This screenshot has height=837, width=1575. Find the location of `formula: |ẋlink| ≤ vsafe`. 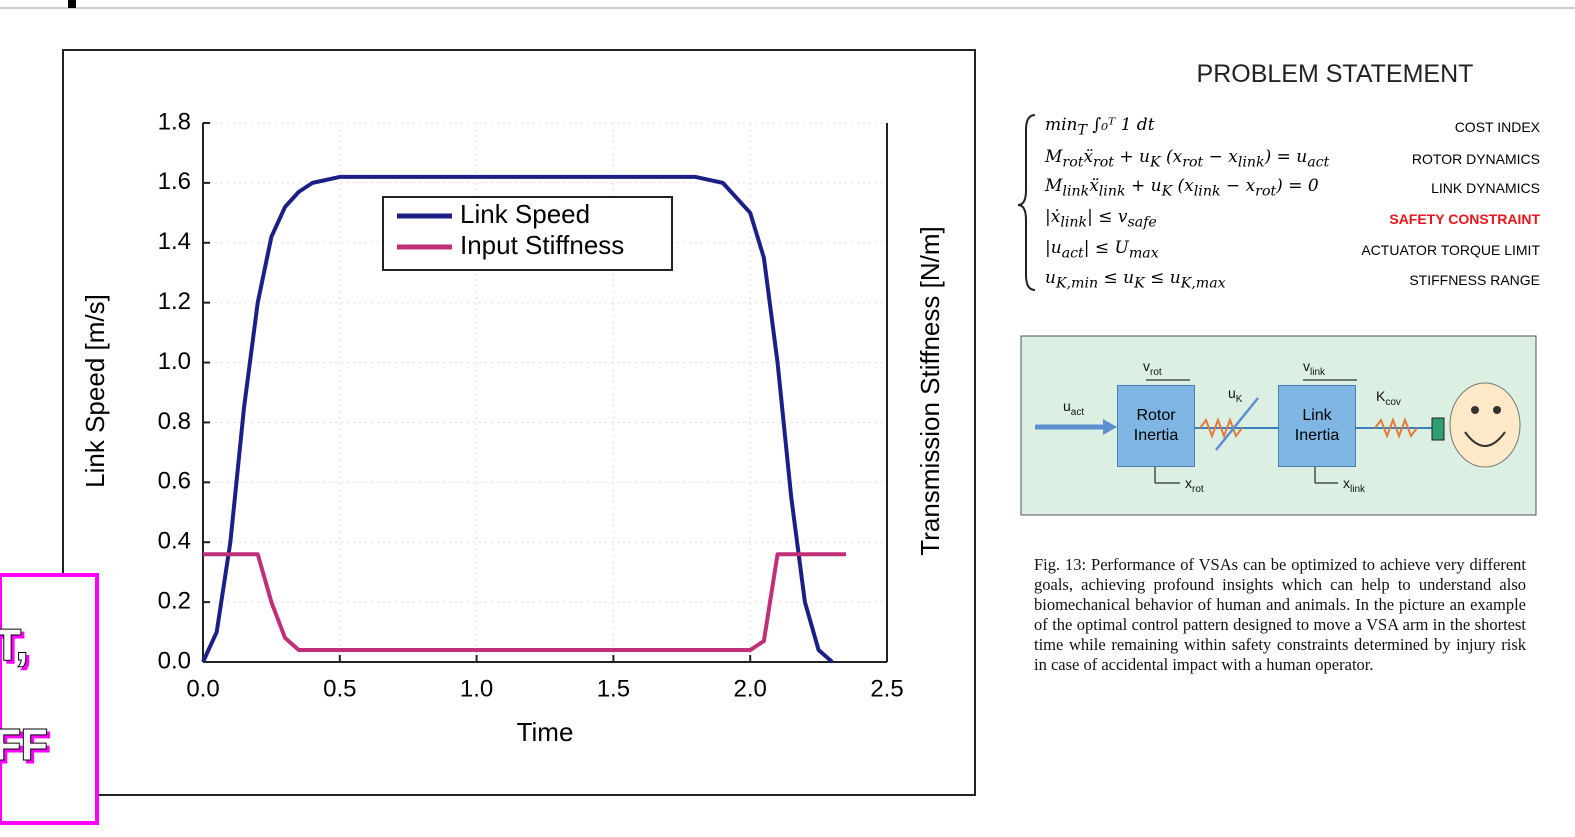

formula: |ẋlink| ≤ vsafe is located at coordinates (1101, 219).